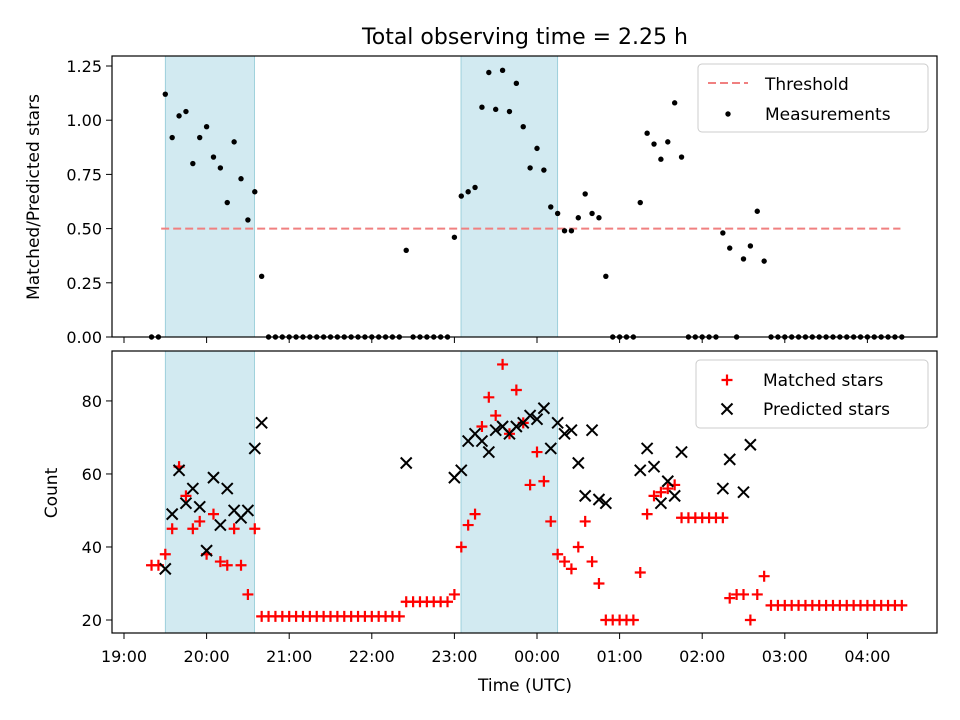  Describe the element at coordinates (524, 37) in the screenshot. I see `chart-title: Total observing time = 2.25 h` at that location.